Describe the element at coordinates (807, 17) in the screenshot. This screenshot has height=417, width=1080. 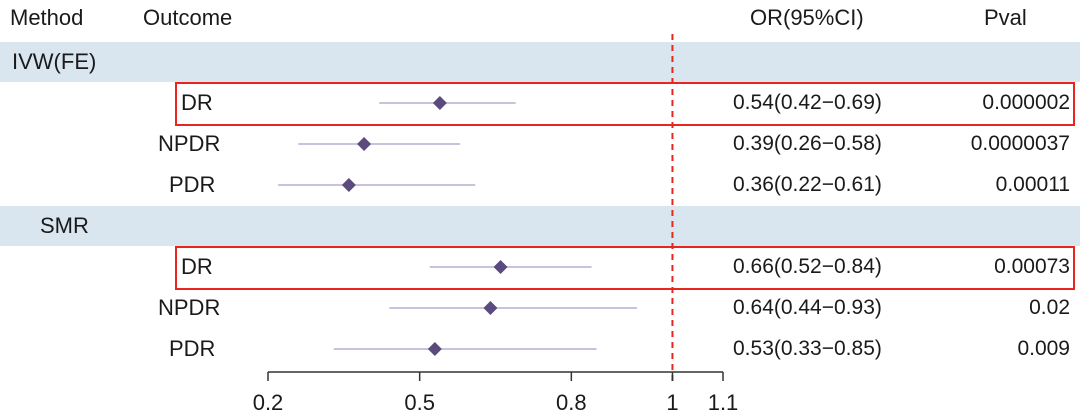
I see `header-or: OR(95%CI)` at that location.